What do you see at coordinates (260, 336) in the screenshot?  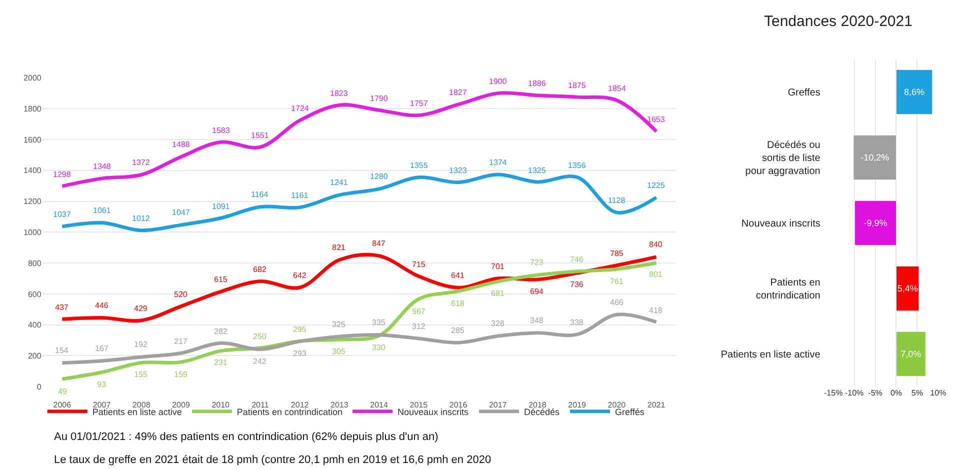 I see `data-label: 250` at bounding box center [260, 336].